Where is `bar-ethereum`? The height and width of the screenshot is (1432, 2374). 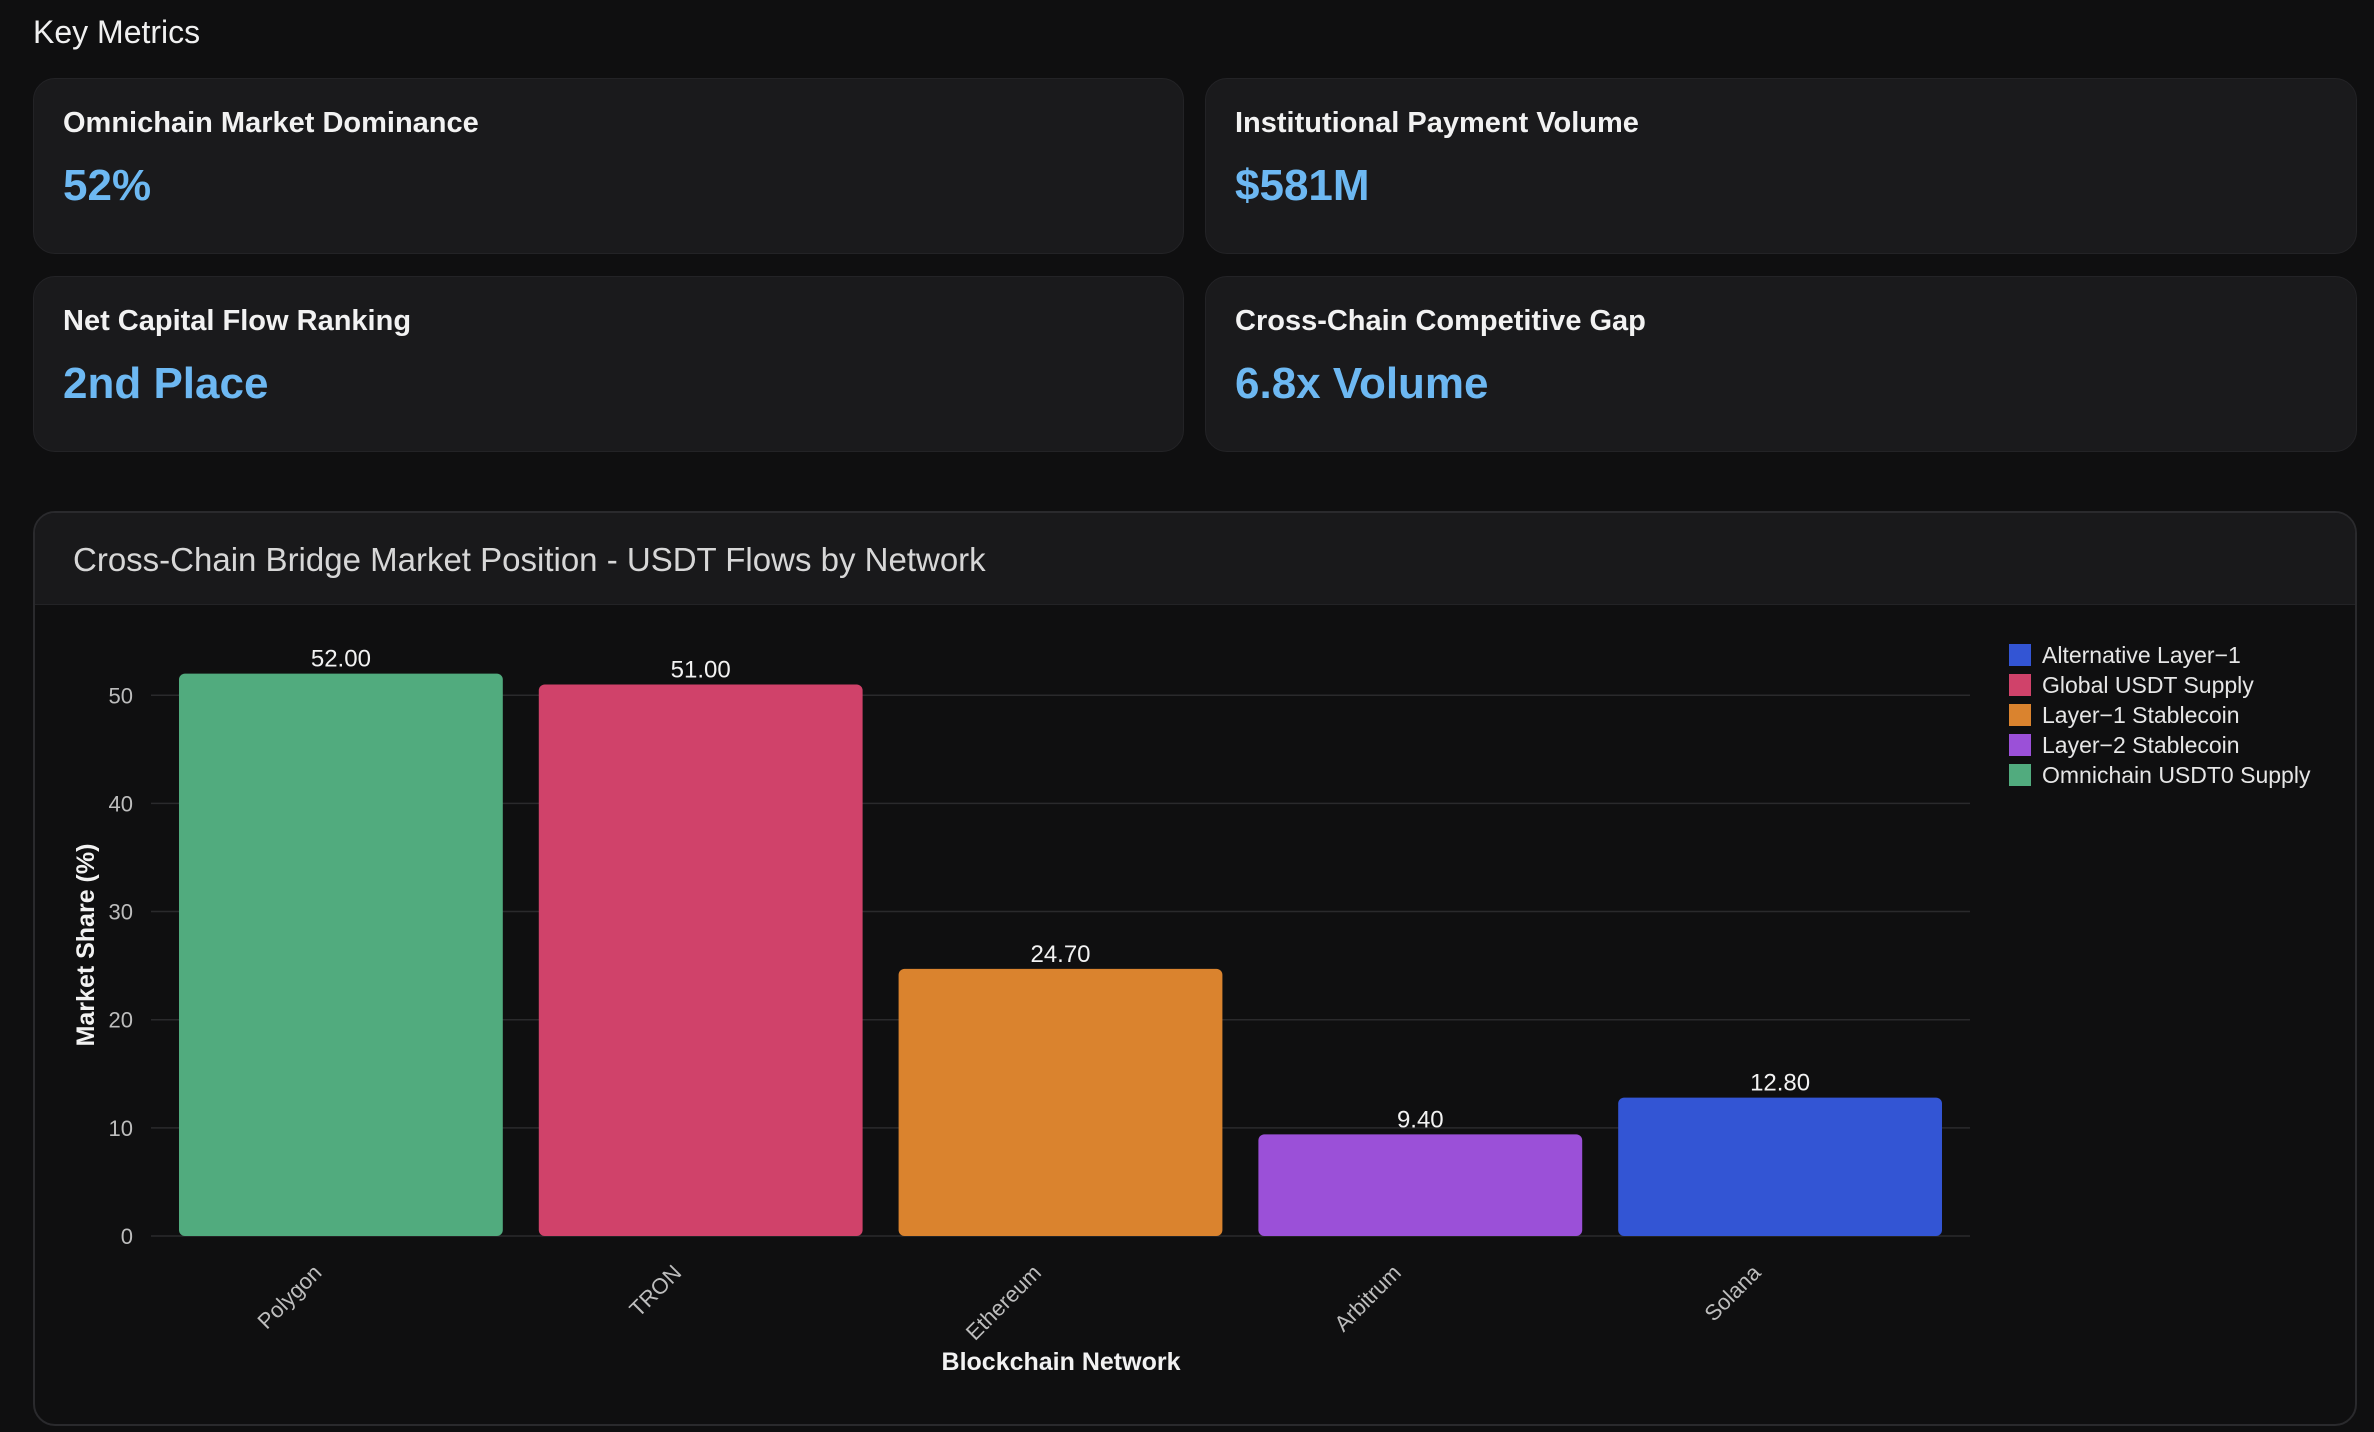
bar-ethereum is located at coordinates (1060, 1102).